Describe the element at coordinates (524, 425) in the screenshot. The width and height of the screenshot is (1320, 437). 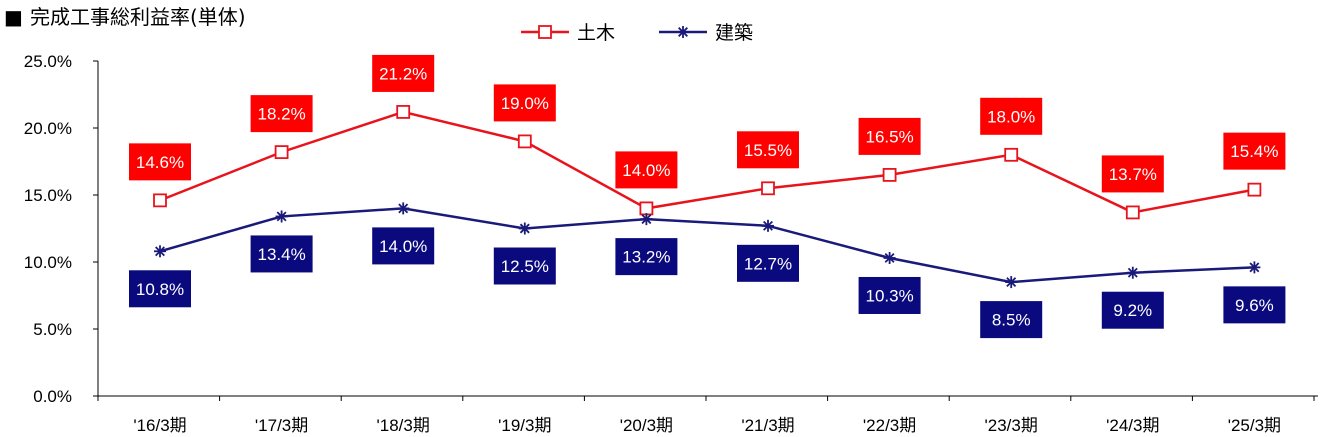
I see `x-tick-label: '19/3期` at that location.